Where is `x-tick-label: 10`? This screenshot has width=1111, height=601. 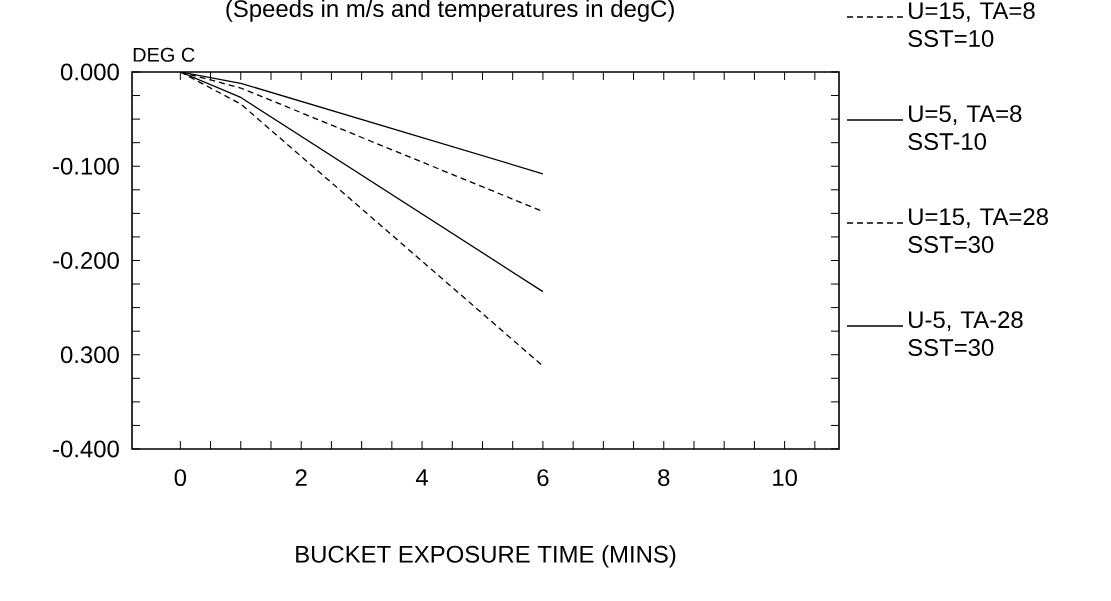
x-tick-label: 10 is located at coordinates (785, 478).